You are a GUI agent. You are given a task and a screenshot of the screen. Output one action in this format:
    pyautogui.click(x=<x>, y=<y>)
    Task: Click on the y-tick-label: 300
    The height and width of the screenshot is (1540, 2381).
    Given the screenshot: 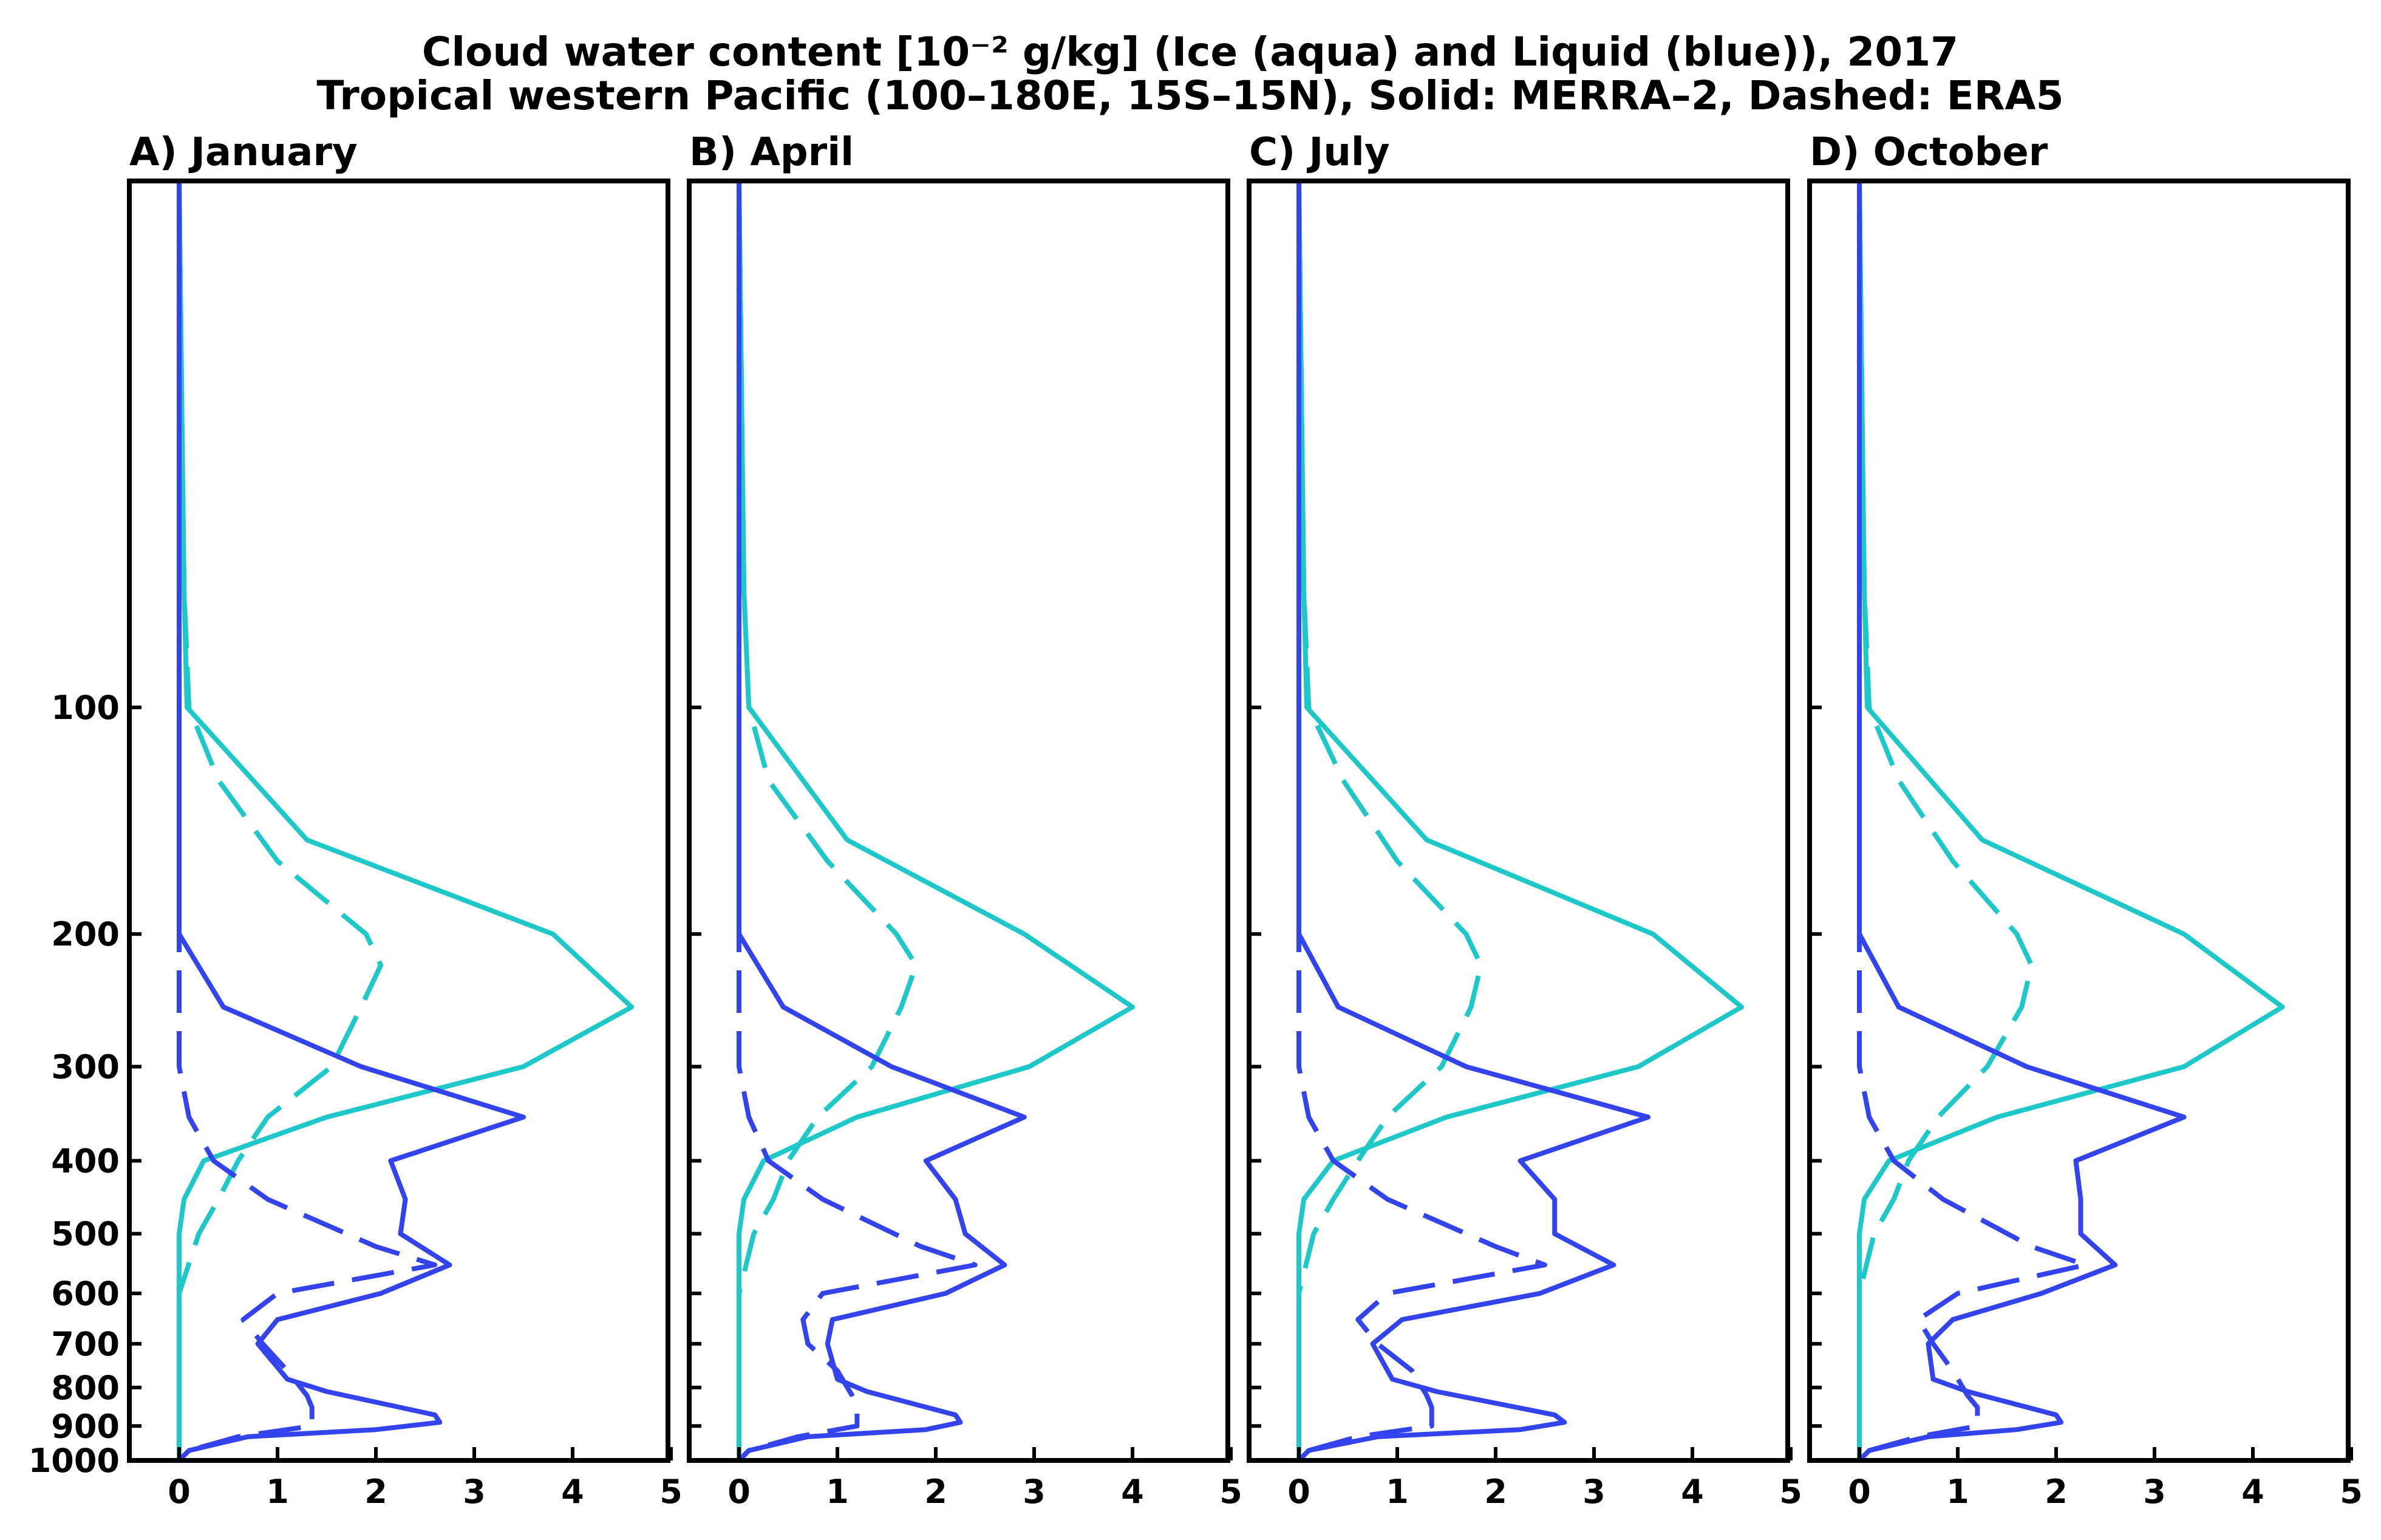 What is the action you would take?
    pyautogui.click(x=85, y=1067)
    